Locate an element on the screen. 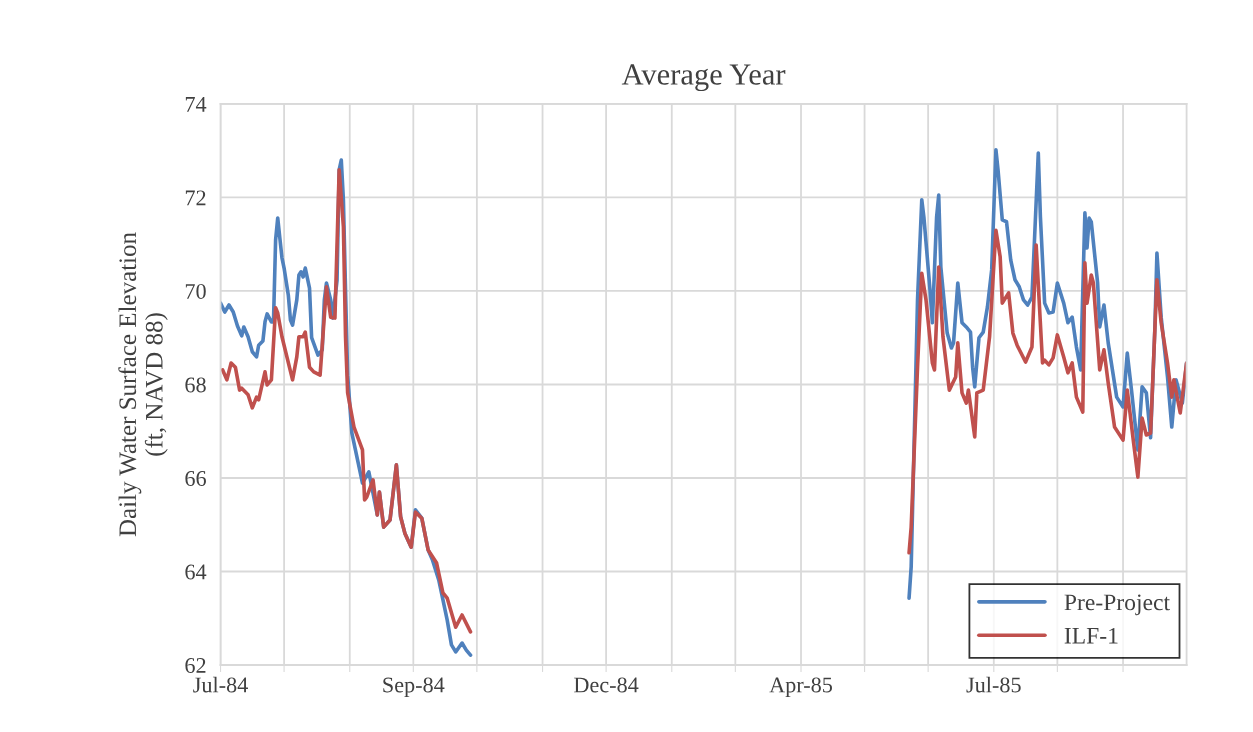  y-tick-label: 62 is located at coordinates (195, 665).